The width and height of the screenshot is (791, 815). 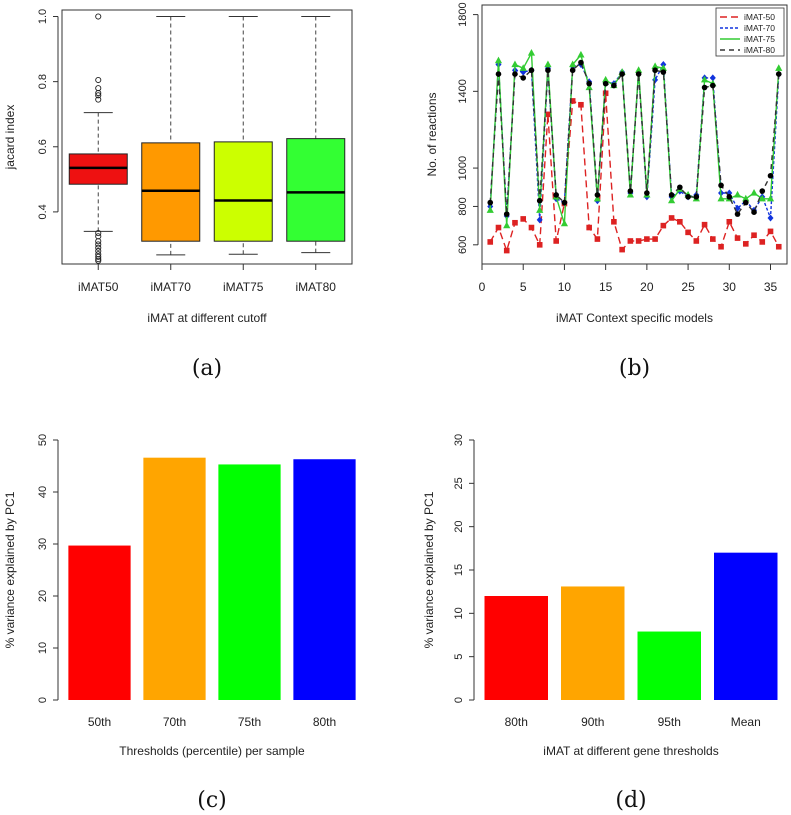 What do you see at coordinates (98, 287) in the screenshot?
I see `x-tick-label: iMAT50` at bounding box center [98, 287].